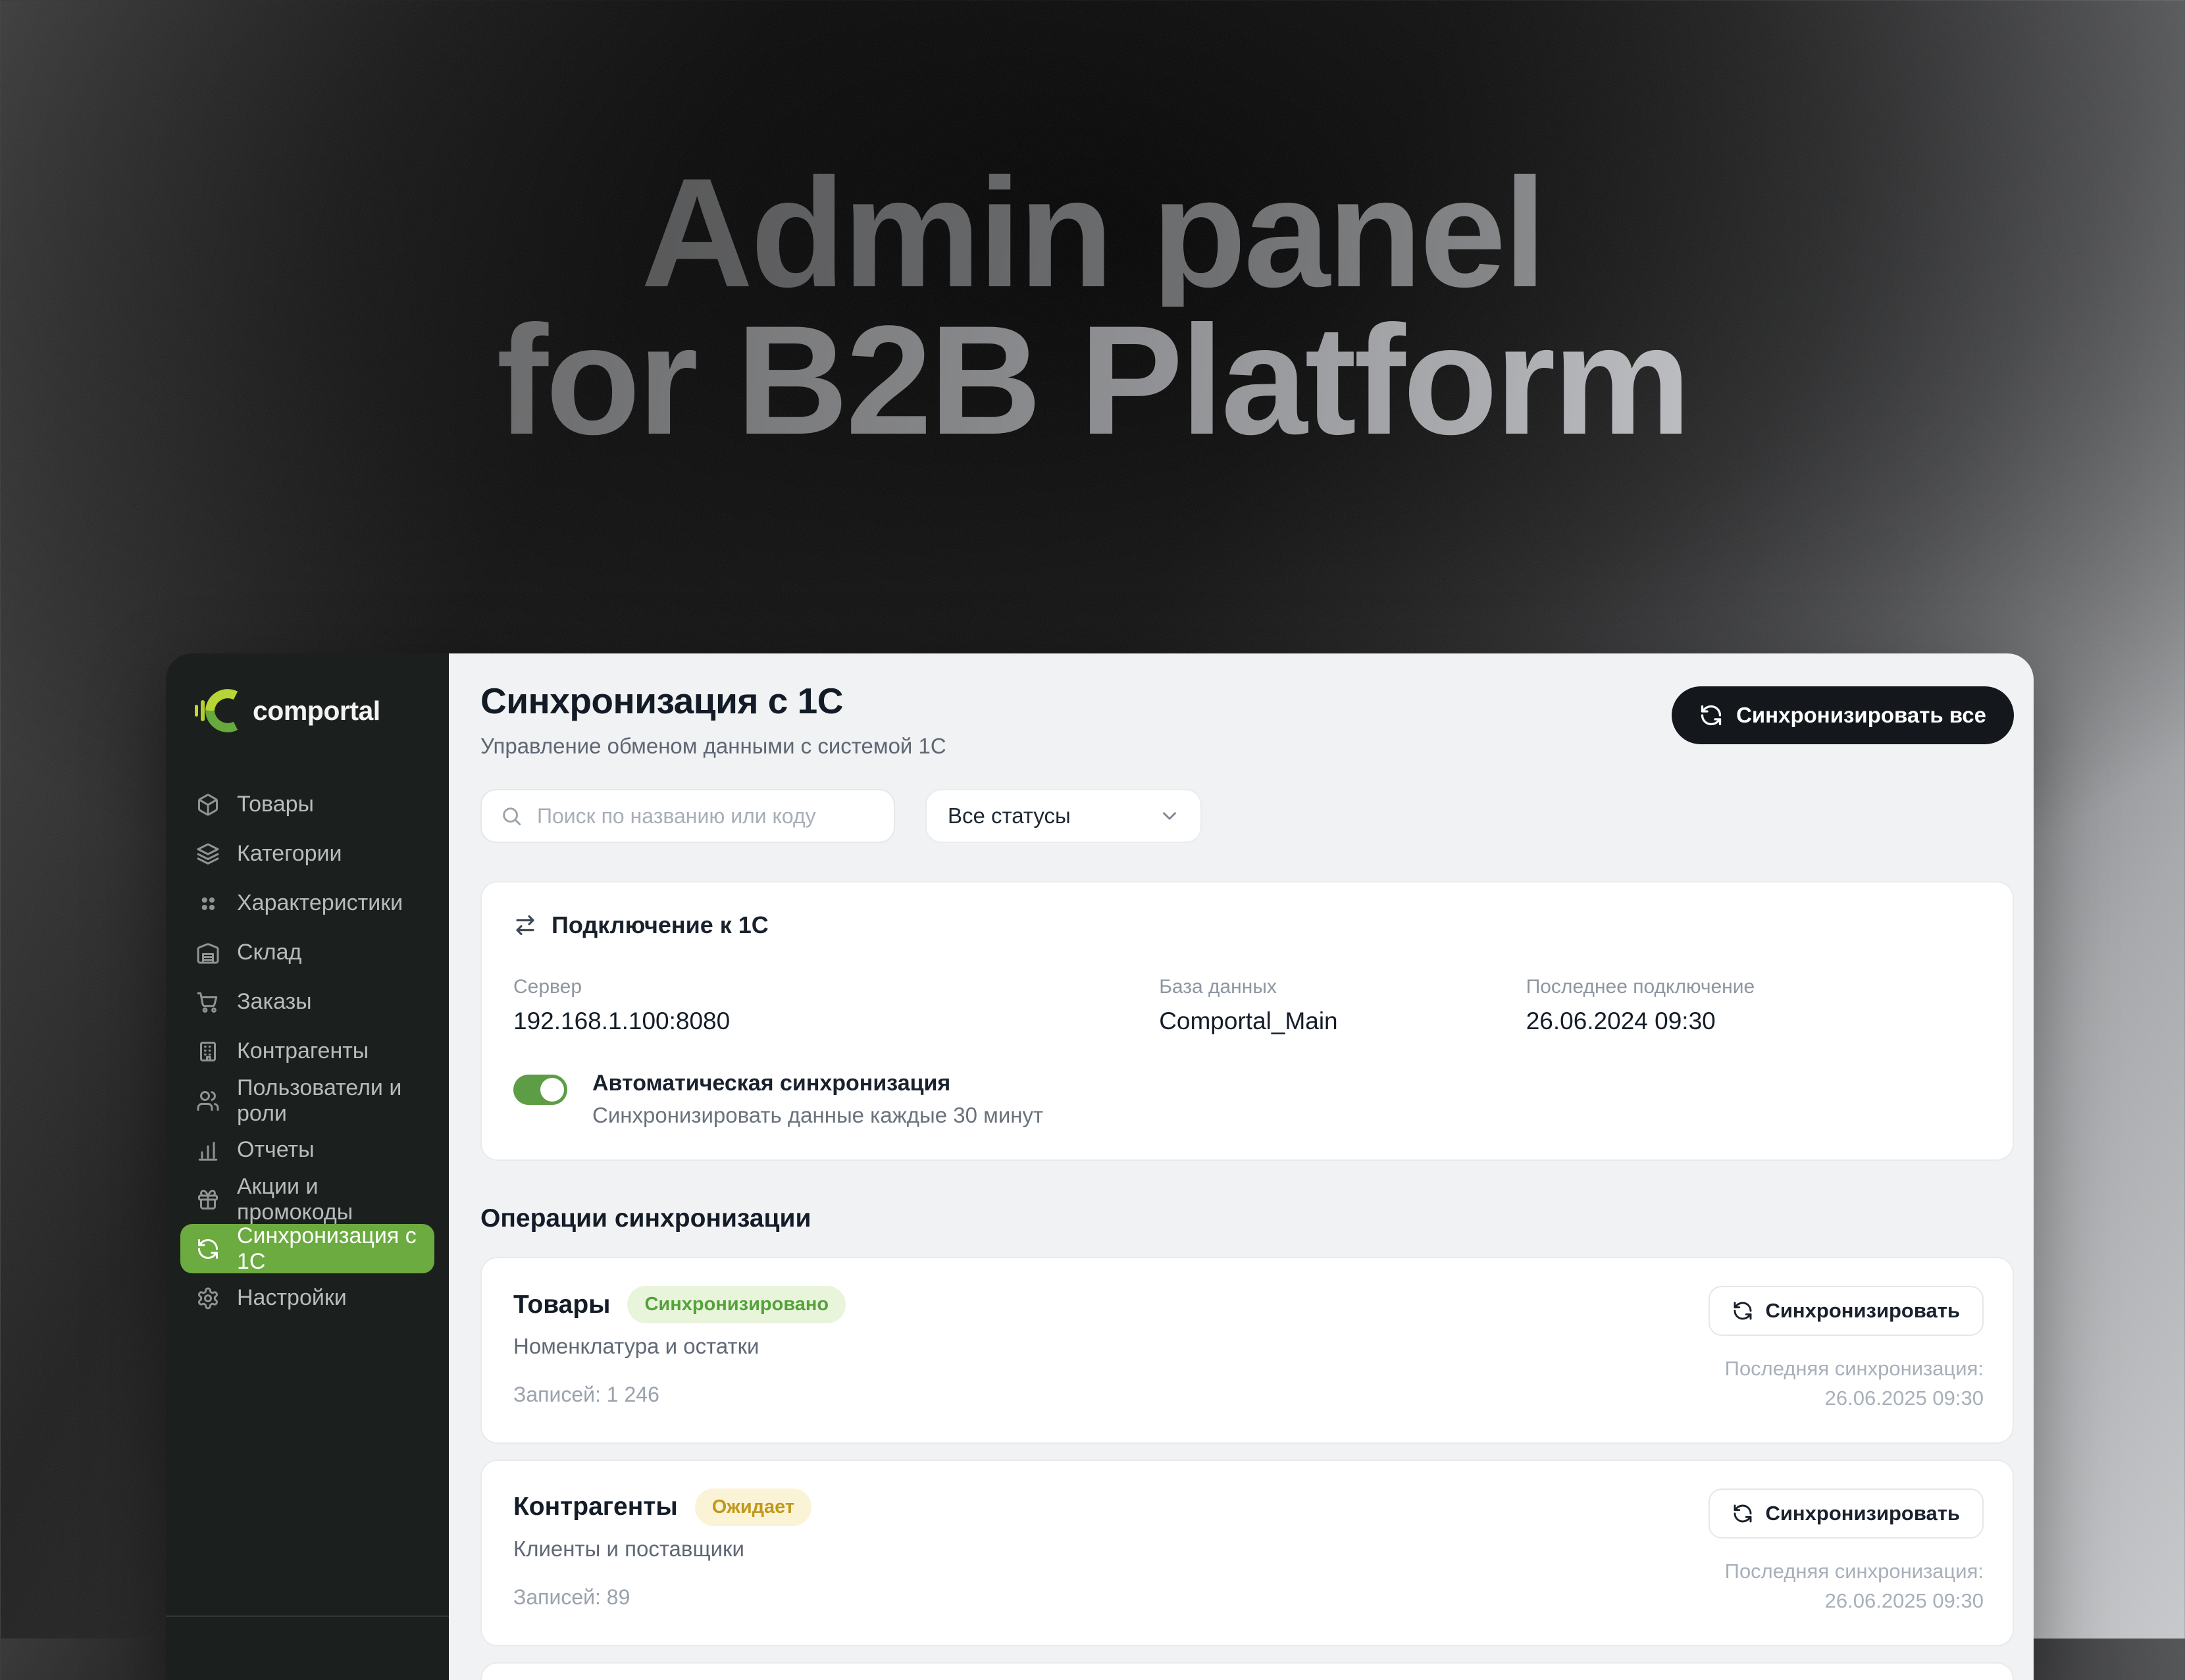 The width and height of the screenshot is (2185, 1680). Describe the element at coordinates (274, 1001) in the screenshot. I see `sidebar-item-label: Заказы` at that location.